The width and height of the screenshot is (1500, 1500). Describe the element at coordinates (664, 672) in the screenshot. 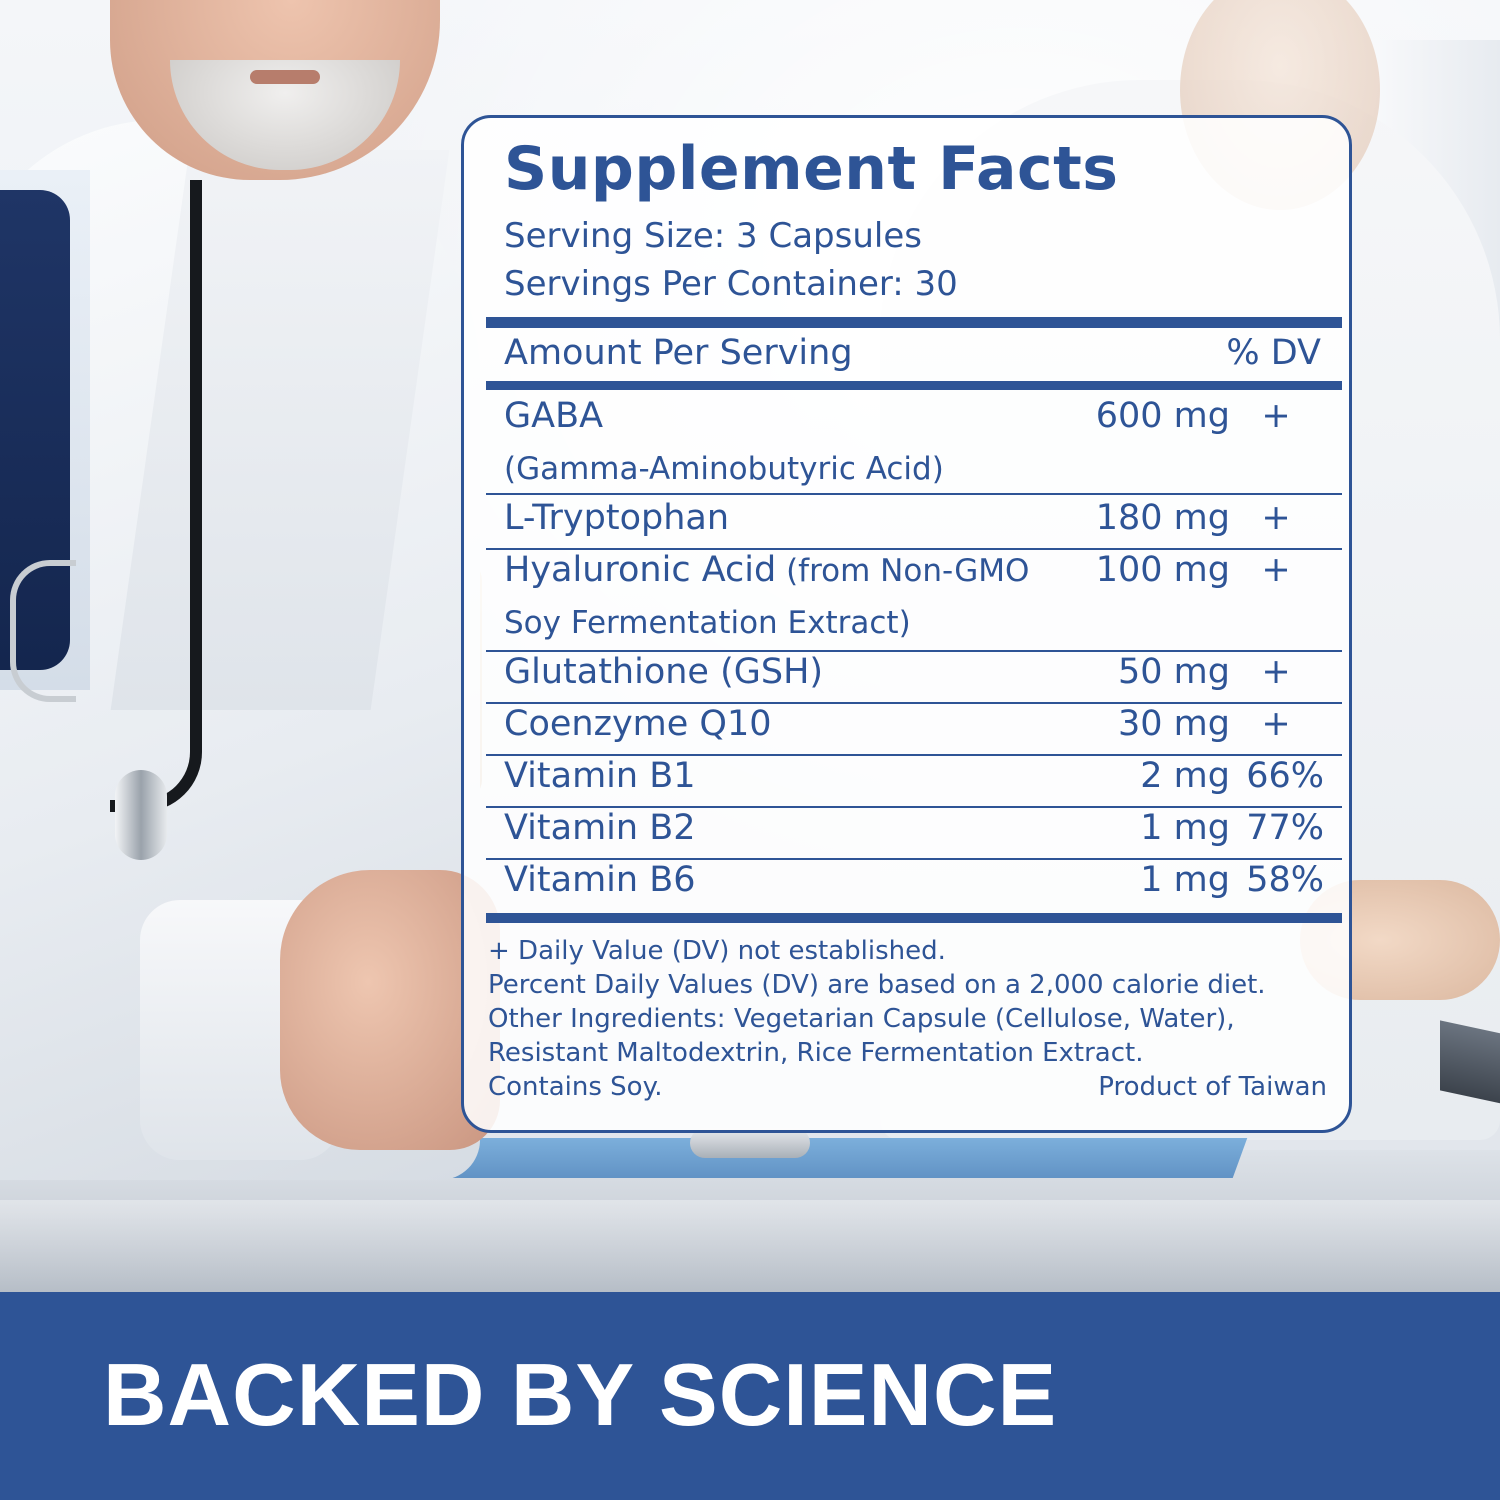

I see `ingredient-name: Glutathione (GSH)` at that location.